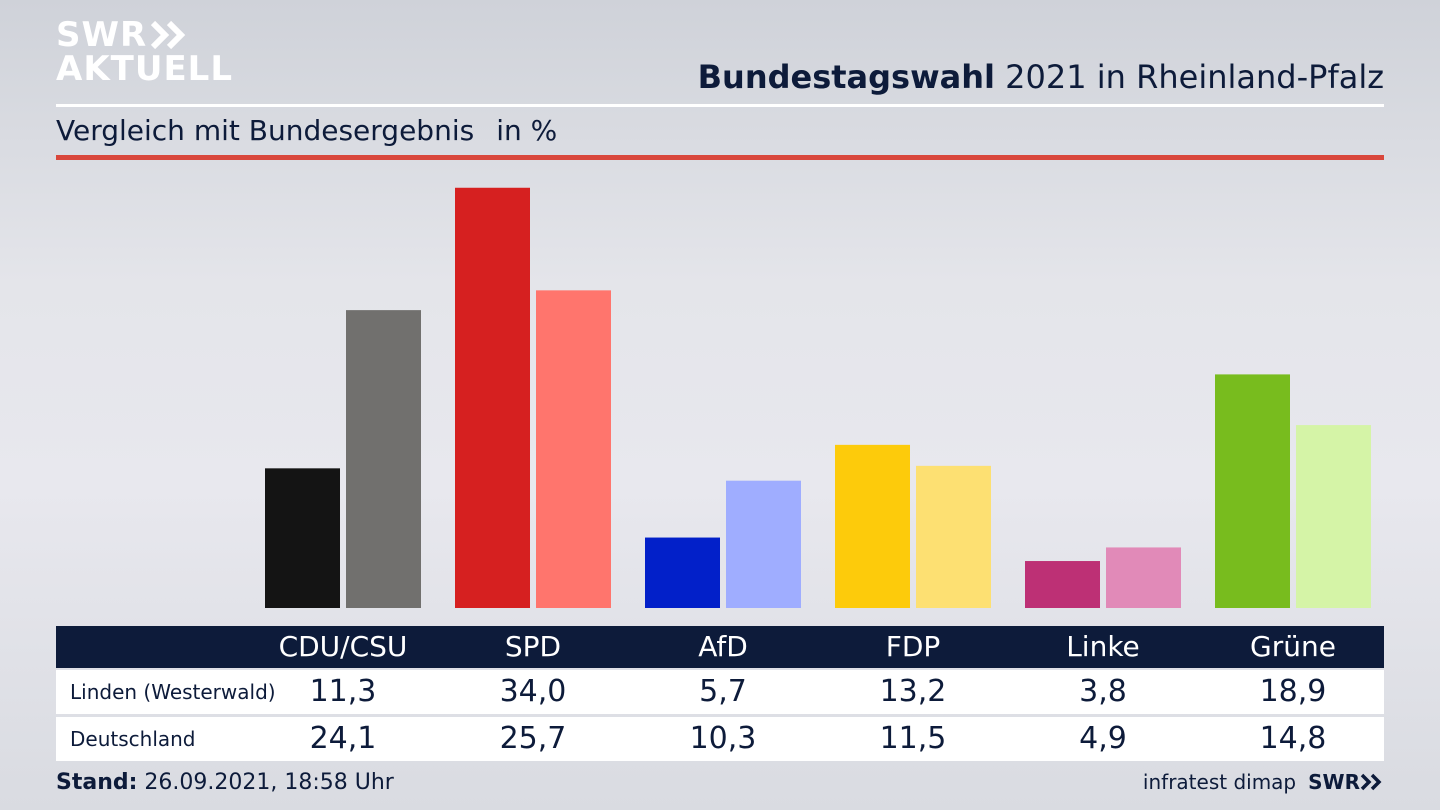 Image resolution: width=1440 pixels, height=810 pixels. Describe the element at coordinates (102, 35) in the screenshot. I see `logo-text-swr: SWR` at that location.